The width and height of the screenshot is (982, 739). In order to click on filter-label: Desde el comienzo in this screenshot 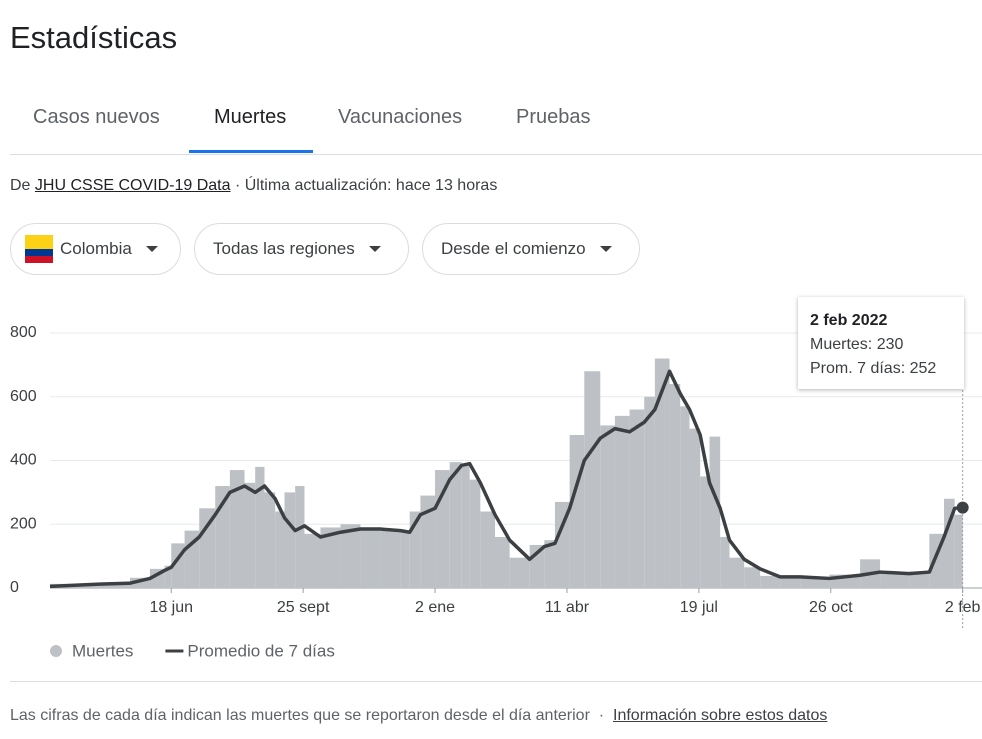, I will do `click(513, 248)`.